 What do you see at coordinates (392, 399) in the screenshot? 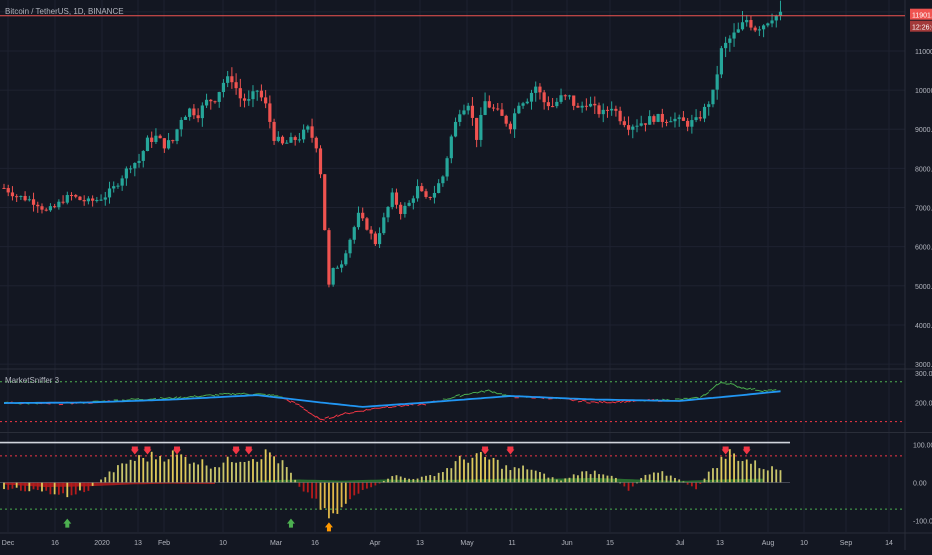
I see `slow-line` at bounding box center [392, 399].